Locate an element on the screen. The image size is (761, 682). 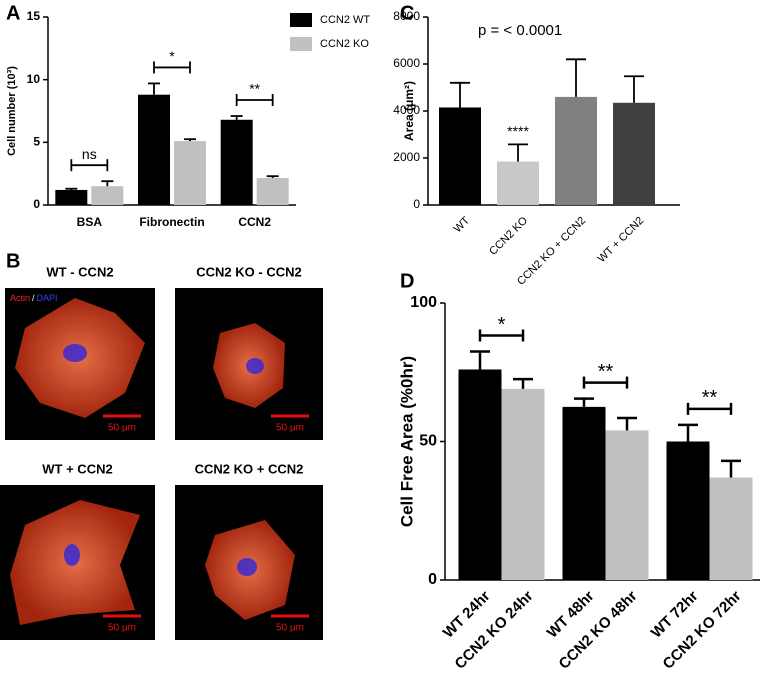
y-axis-label: Cell number (10³) is located at coordinates (12, 111).